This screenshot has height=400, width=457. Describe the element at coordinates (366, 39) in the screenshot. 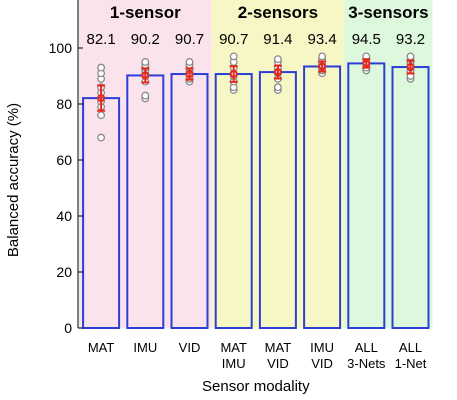

I see `value-label-6: 94.5` at that location.